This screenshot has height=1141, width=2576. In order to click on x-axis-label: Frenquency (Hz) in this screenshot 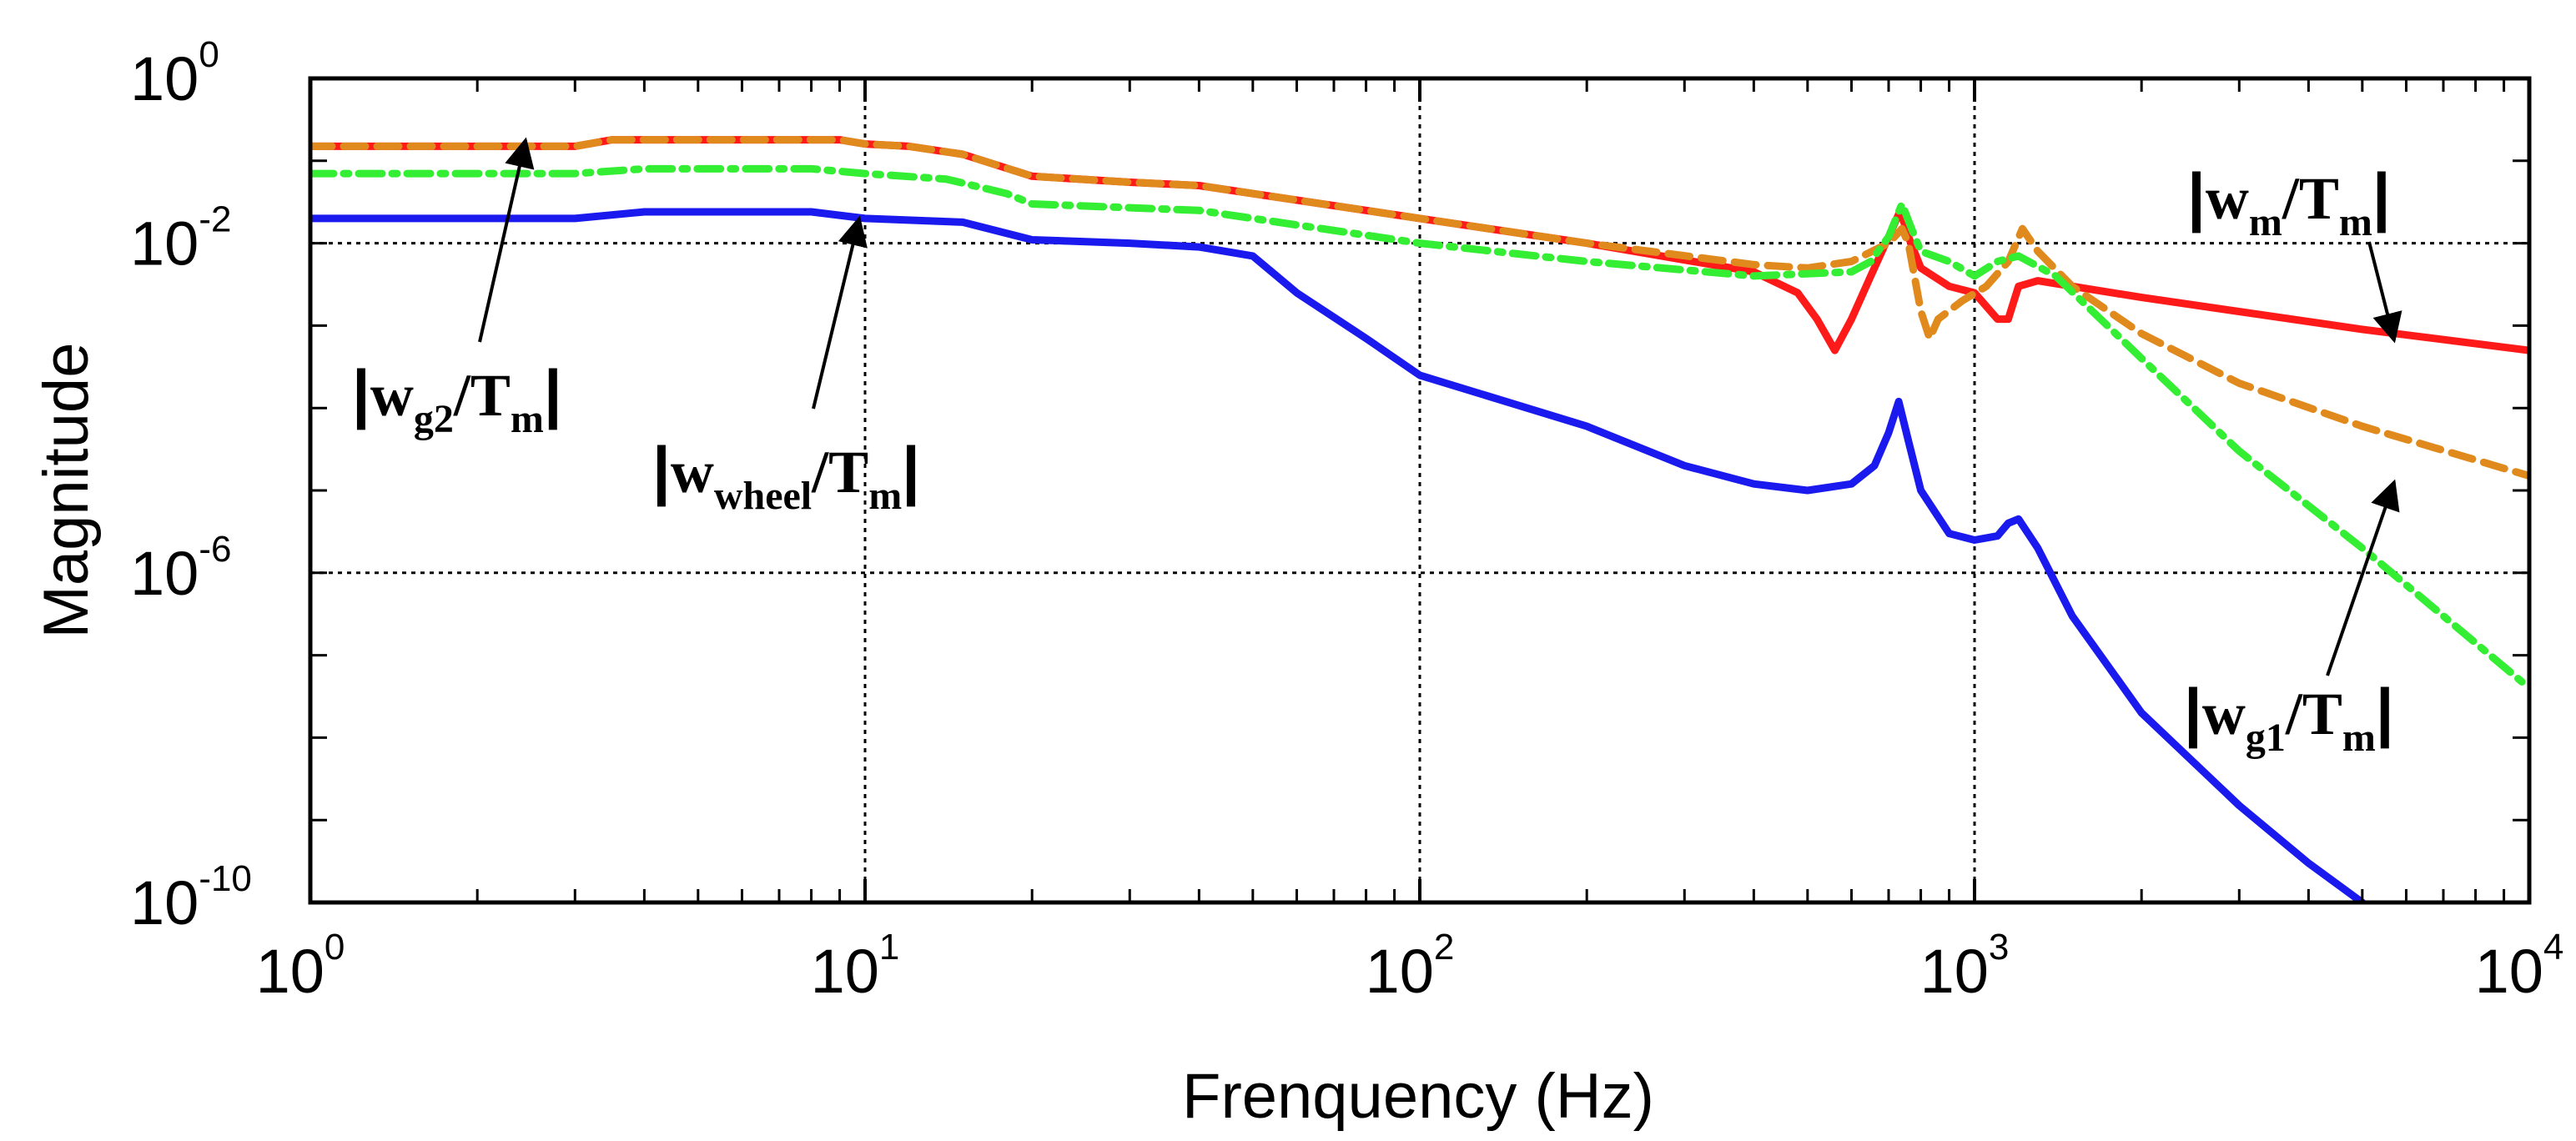, I will do `click(1418, 1096)`.